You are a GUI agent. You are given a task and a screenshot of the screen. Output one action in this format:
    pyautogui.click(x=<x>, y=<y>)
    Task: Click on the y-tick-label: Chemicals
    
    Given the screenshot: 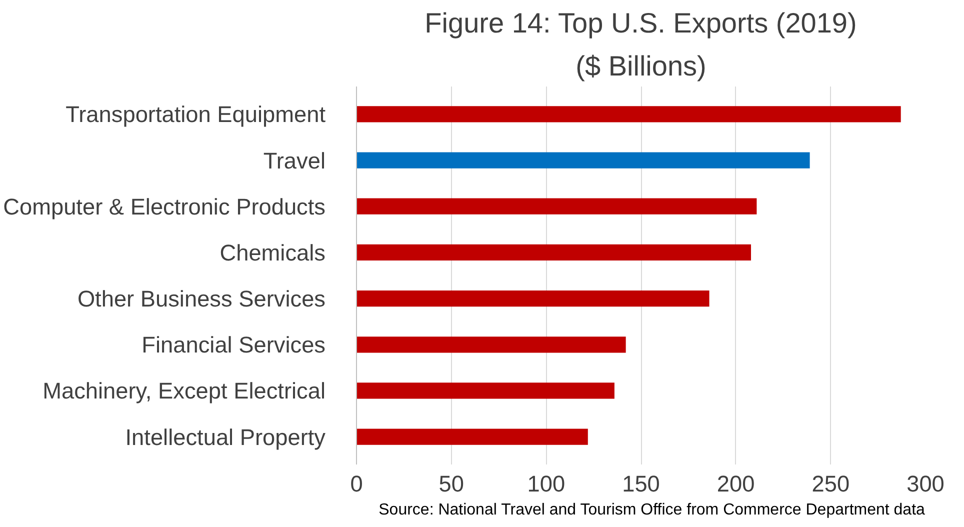 What is the action you would take?
    pyautogui.click(x=273, y=252)
    